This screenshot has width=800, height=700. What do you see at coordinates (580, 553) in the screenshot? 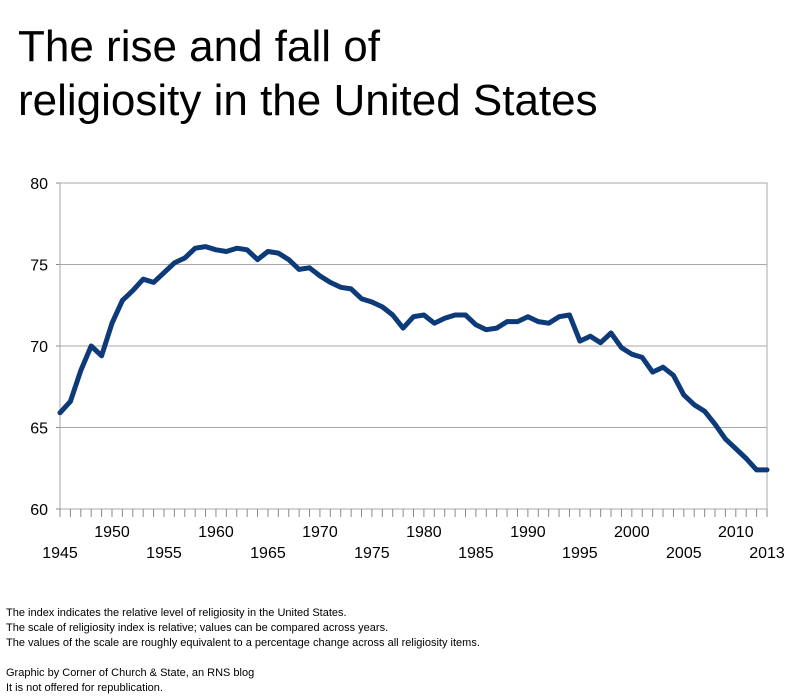
I see `x-tick-label: 1995` at bounding box center [580, 553].